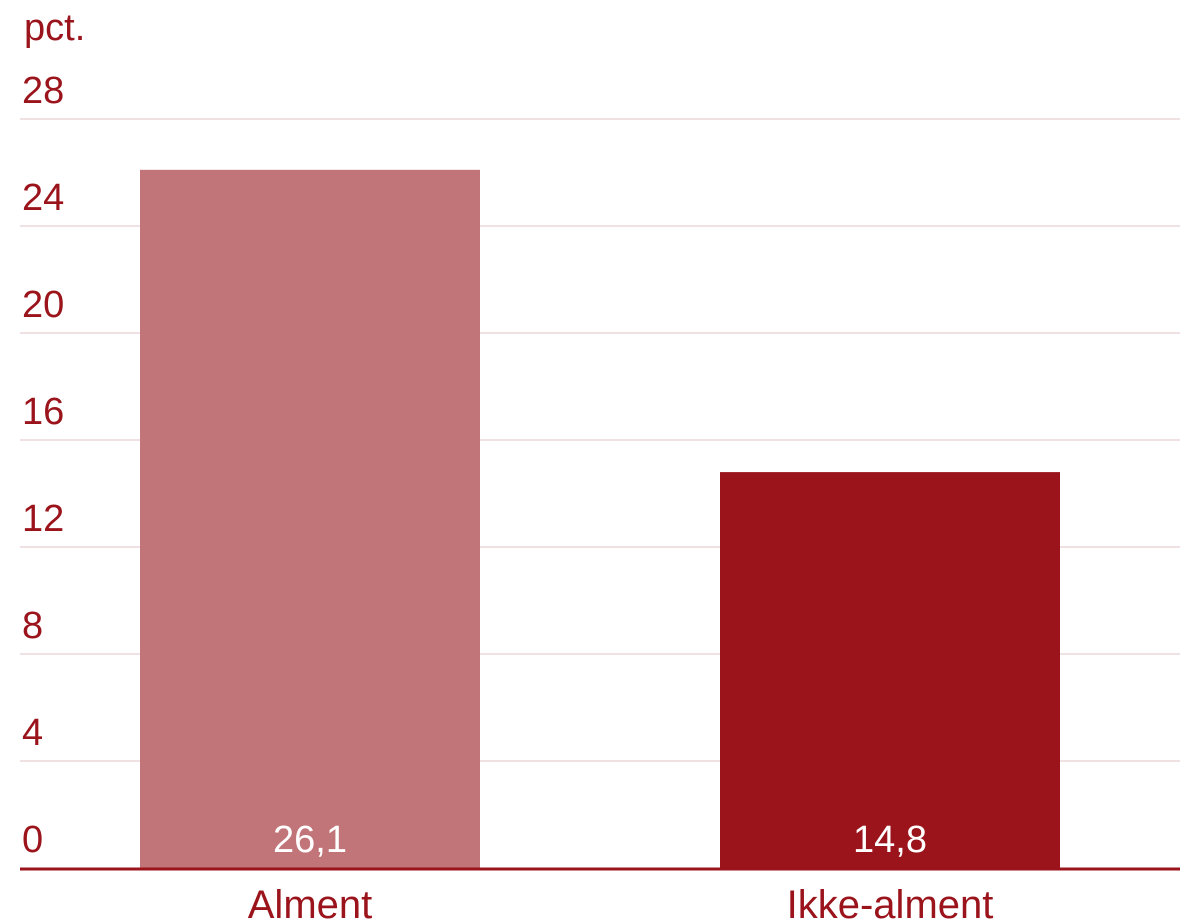  I want to click on y-tick-label: 24, so click(43, 198).